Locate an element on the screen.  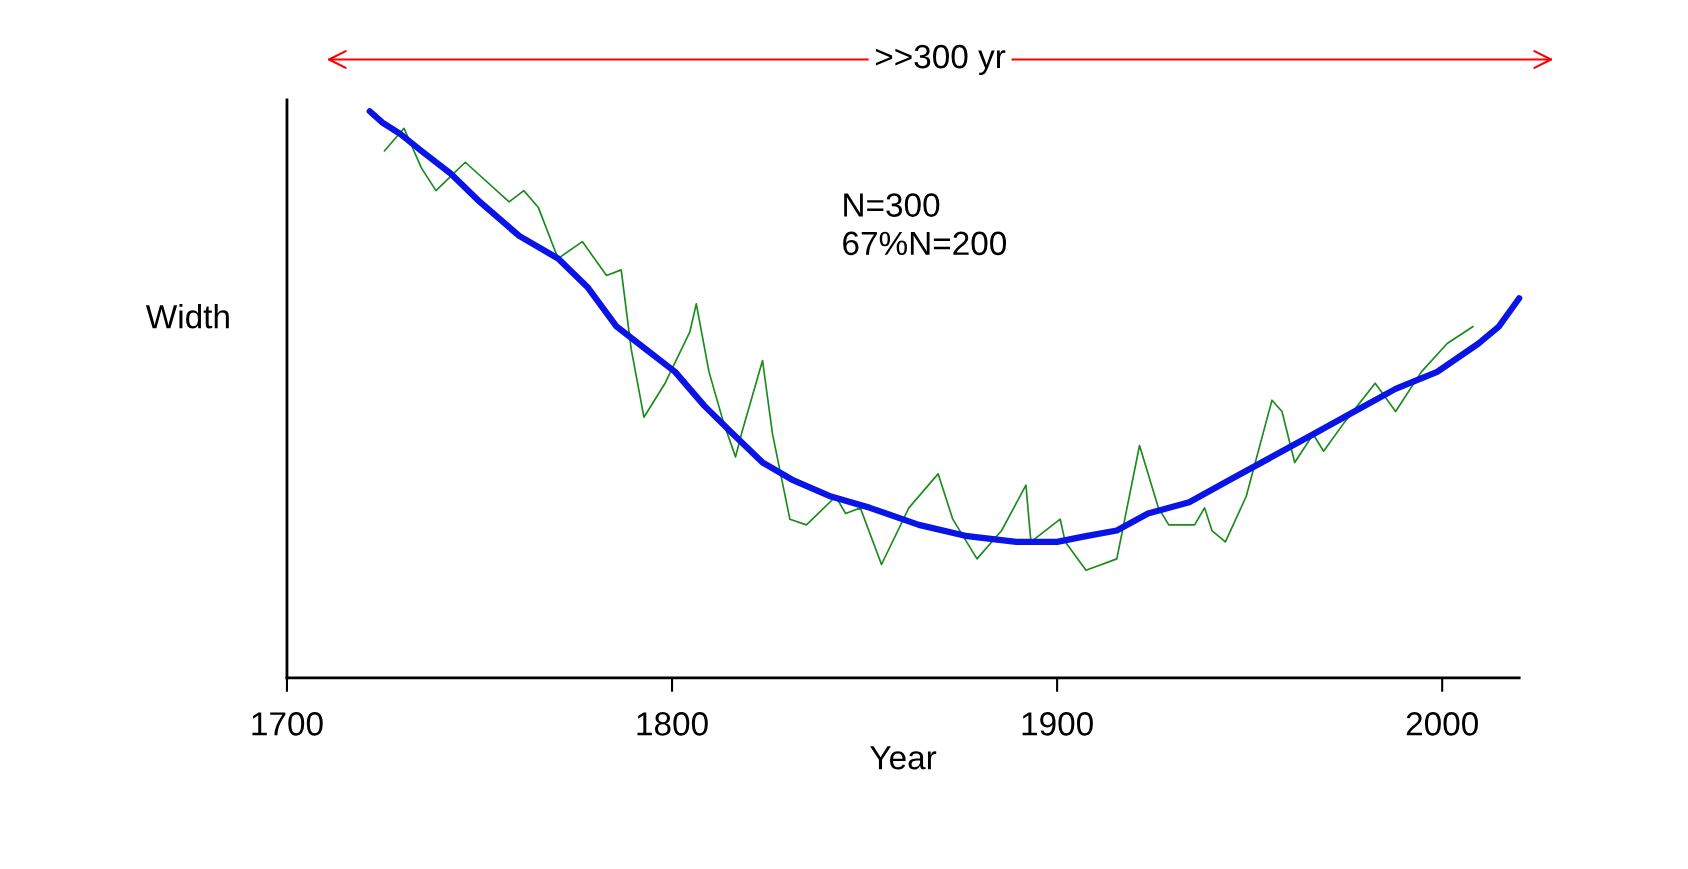
x-axis-title: Year is located at coordinates (903, 758).